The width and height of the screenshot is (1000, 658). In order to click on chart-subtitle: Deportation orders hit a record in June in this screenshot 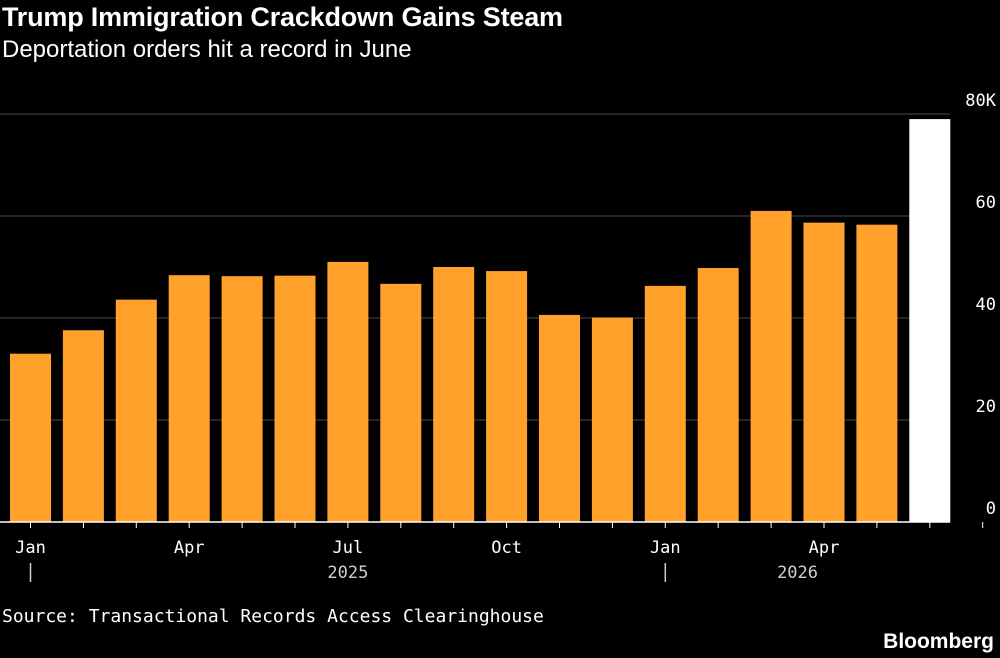, I will do `click(207, 49)`.